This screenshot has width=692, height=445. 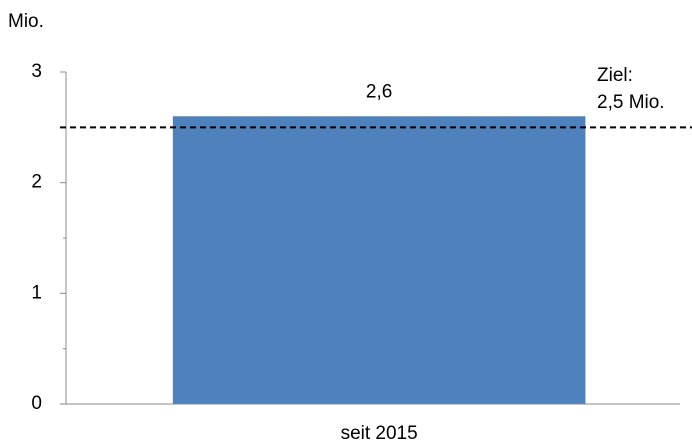 What do you see at coordinates (615, 75) in the screenshot?
I see `annotation: Ziel:` at bounding box center [615, 75].